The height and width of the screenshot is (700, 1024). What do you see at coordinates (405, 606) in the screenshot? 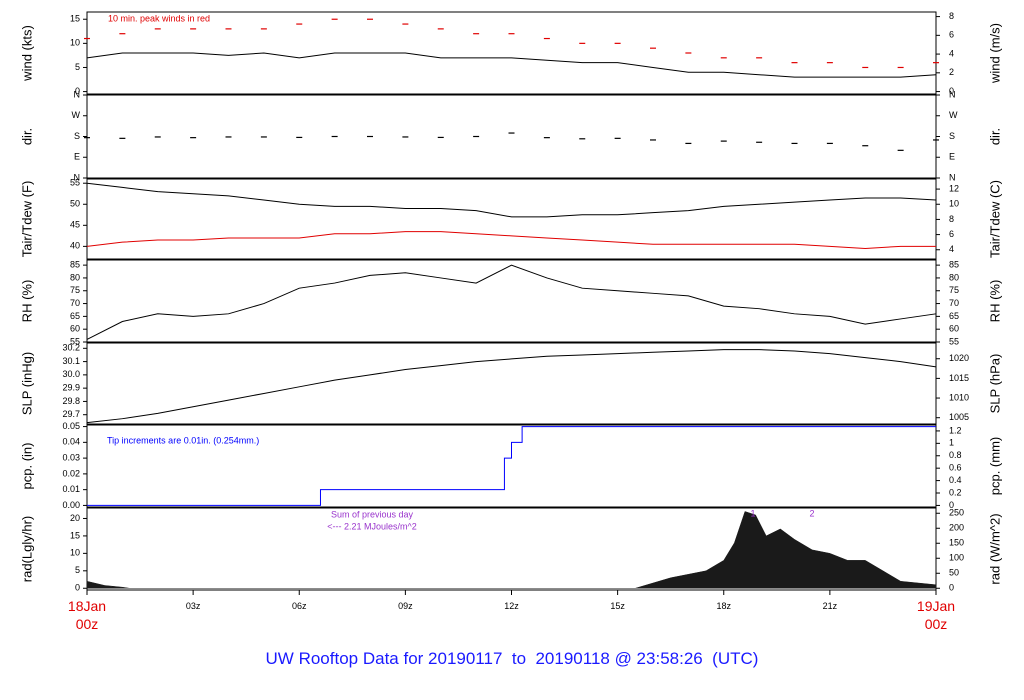
I see `x-tick-label: 09z` at bounding box center [405, 606].